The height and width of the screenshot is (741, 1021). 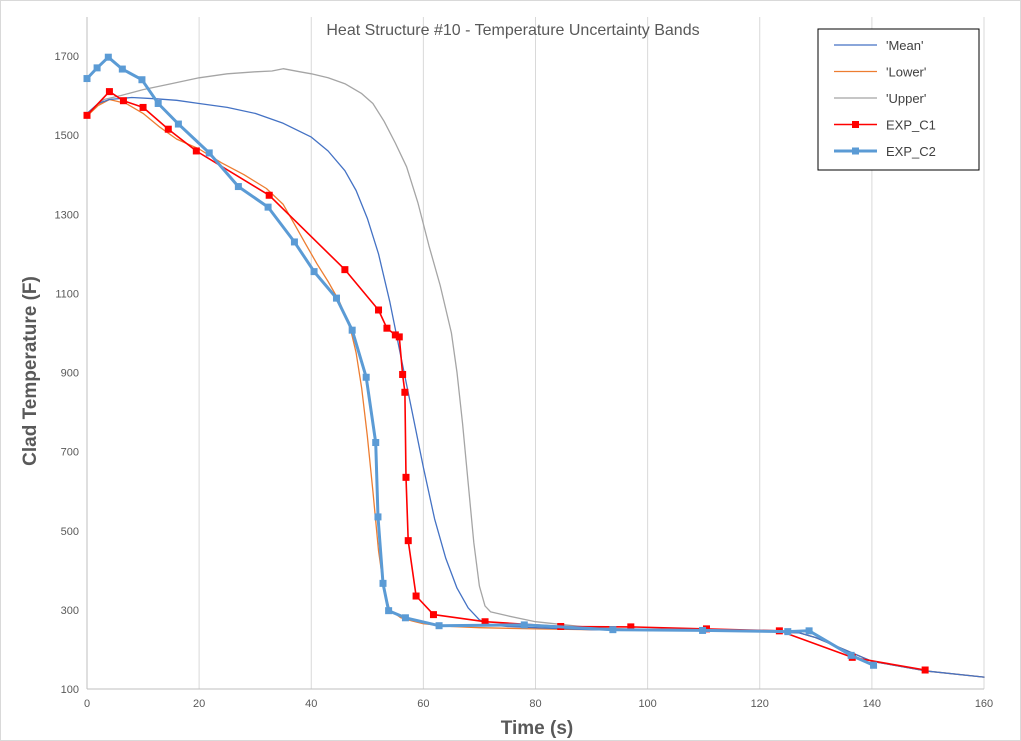 What do you see at coordinates (199, 704) in the screenshot?
I see `x-tick-label: 20` at bounding box center [199, 704].